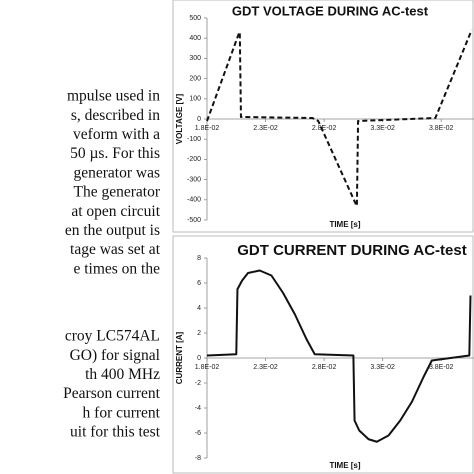 The height and width of the screenshot is (474, 474). I want to click on chart-title: GDT CURRENT DURING AC-test, so click(351, 250).